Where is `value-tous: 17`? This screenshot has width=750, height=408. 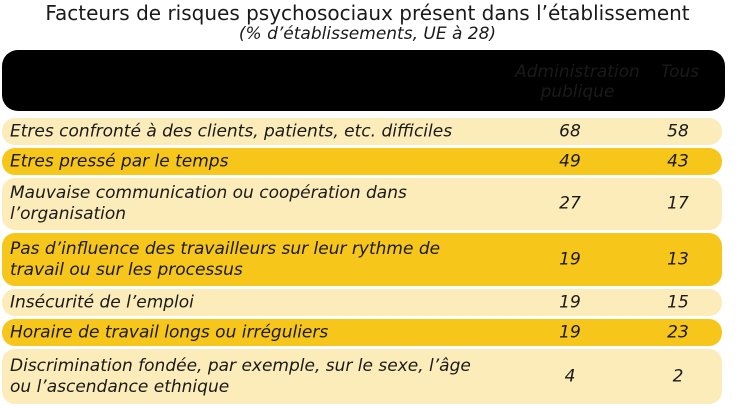
value-tous: 17 is located at coordinates (678, 203).